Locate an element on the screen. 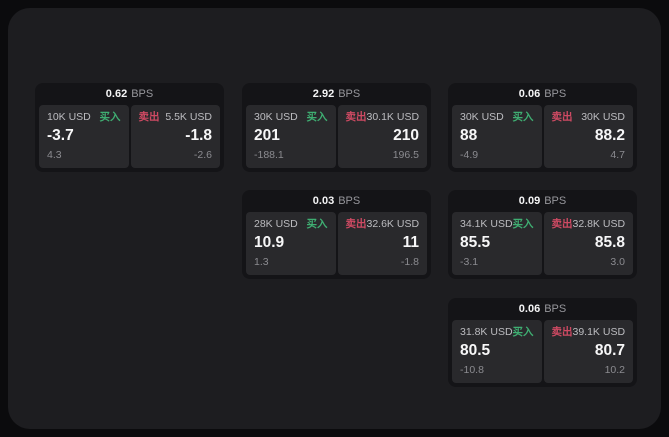 The height and width of the screenshot is (437, 669). sell-panel: 卖出 39.1K USD 80.7 10.2 is located at coordinates (588, 351).